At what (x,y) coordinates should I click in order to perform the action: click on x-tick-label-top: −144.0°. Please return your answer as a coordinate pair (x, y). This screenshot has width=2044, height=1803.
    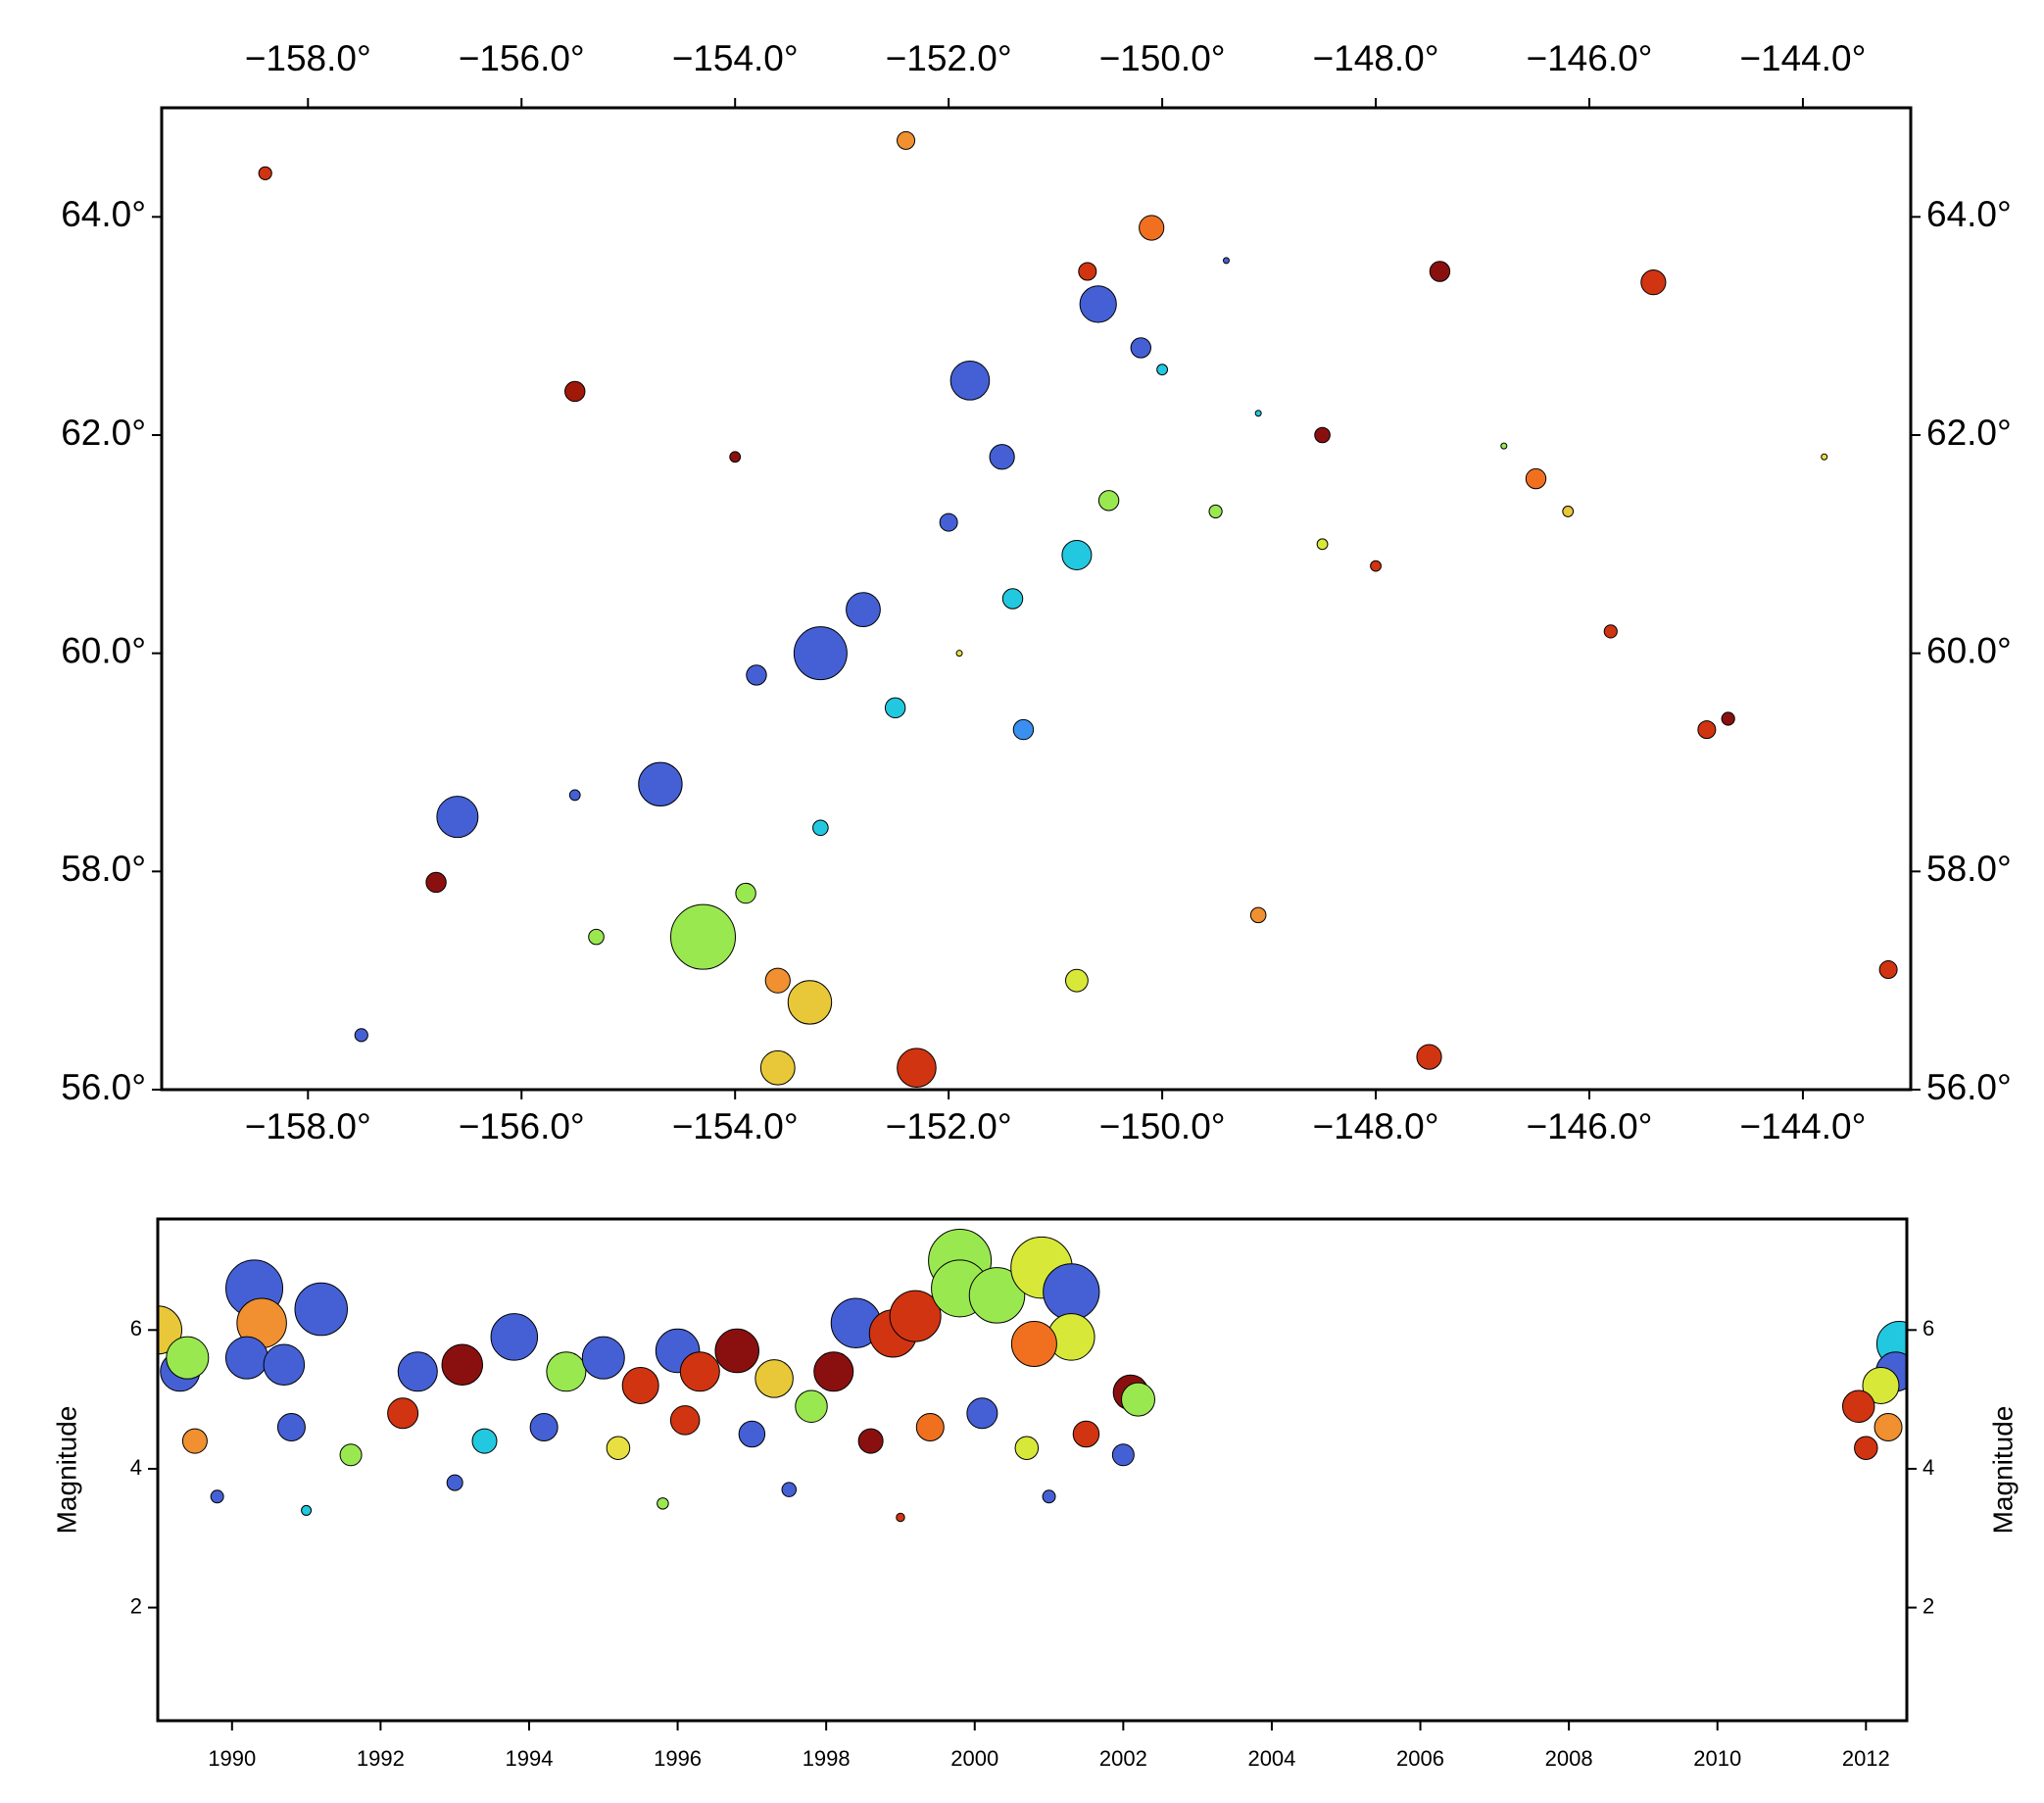
    Looking at the image, I should click on (1803, 58).